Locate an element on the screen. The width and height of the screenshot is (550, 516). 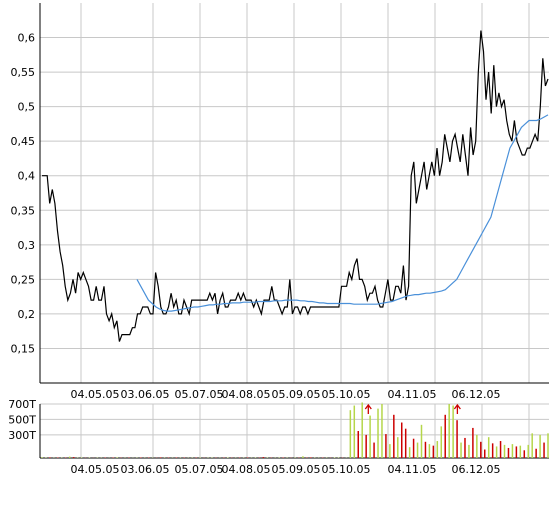
y-tick-label: 0,3 is located at coordinates (27, 245).